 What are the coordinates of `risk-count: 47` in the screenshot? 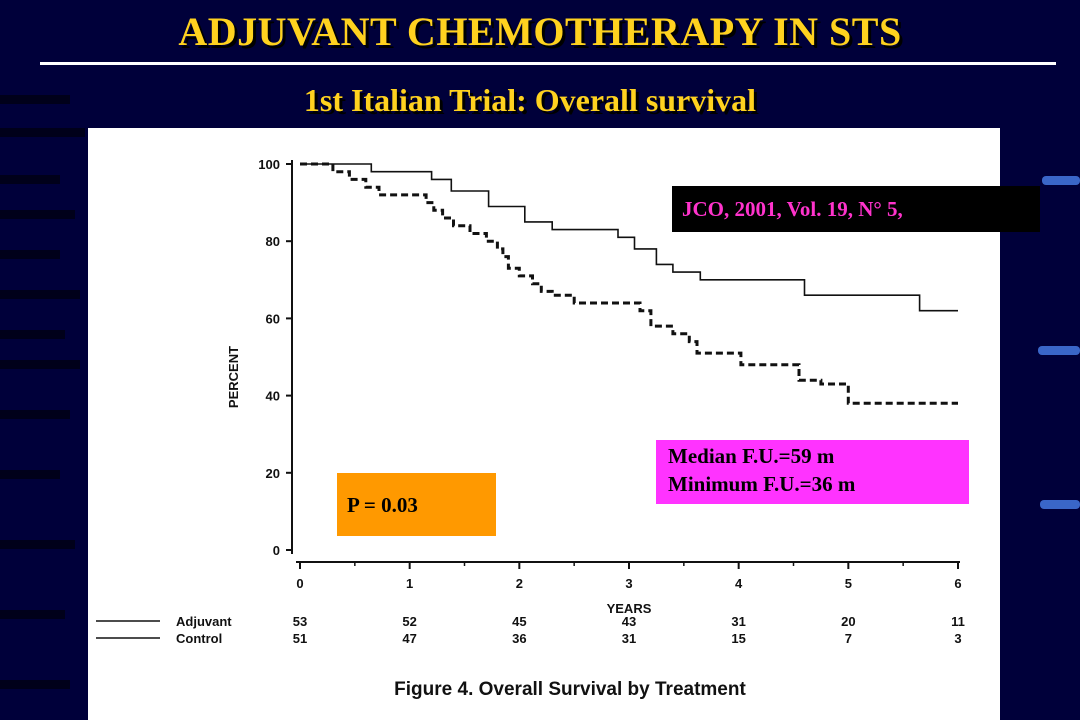 It's located at (409, 638).